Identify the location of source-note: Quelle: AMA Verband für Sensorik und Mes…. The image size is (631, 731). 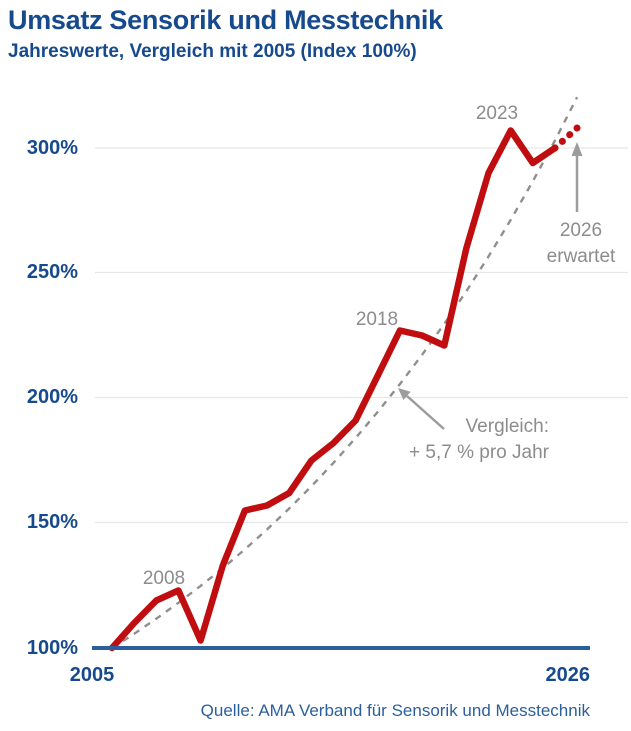
(395, 710).